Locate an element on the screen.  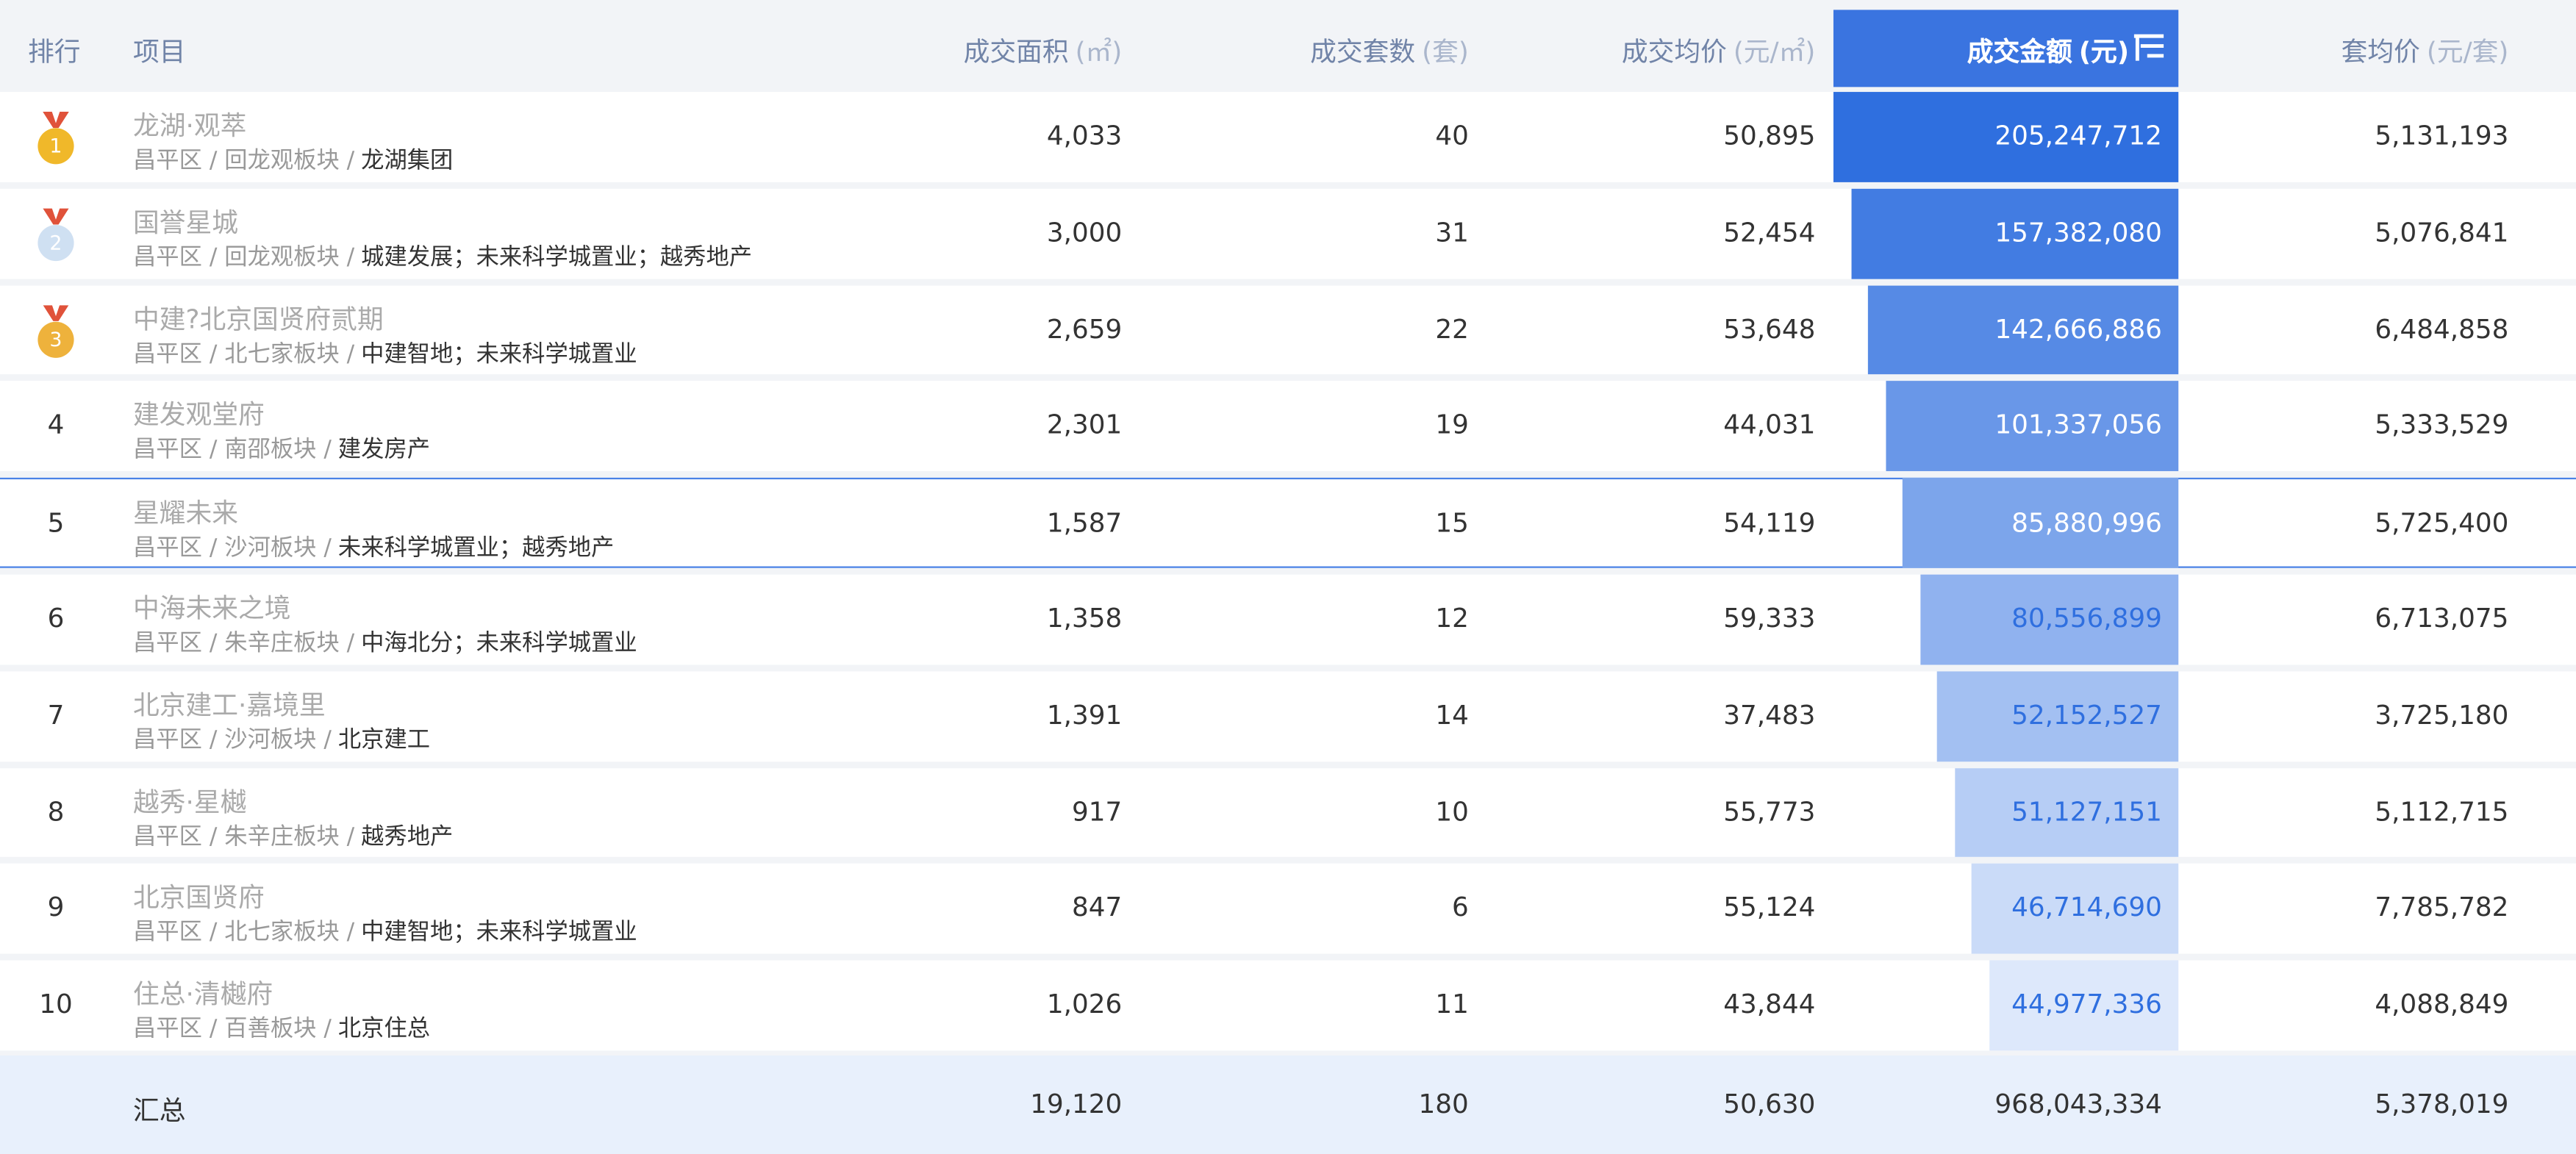
project-name: 建发观堂府 is located at coordinates (199, 415).